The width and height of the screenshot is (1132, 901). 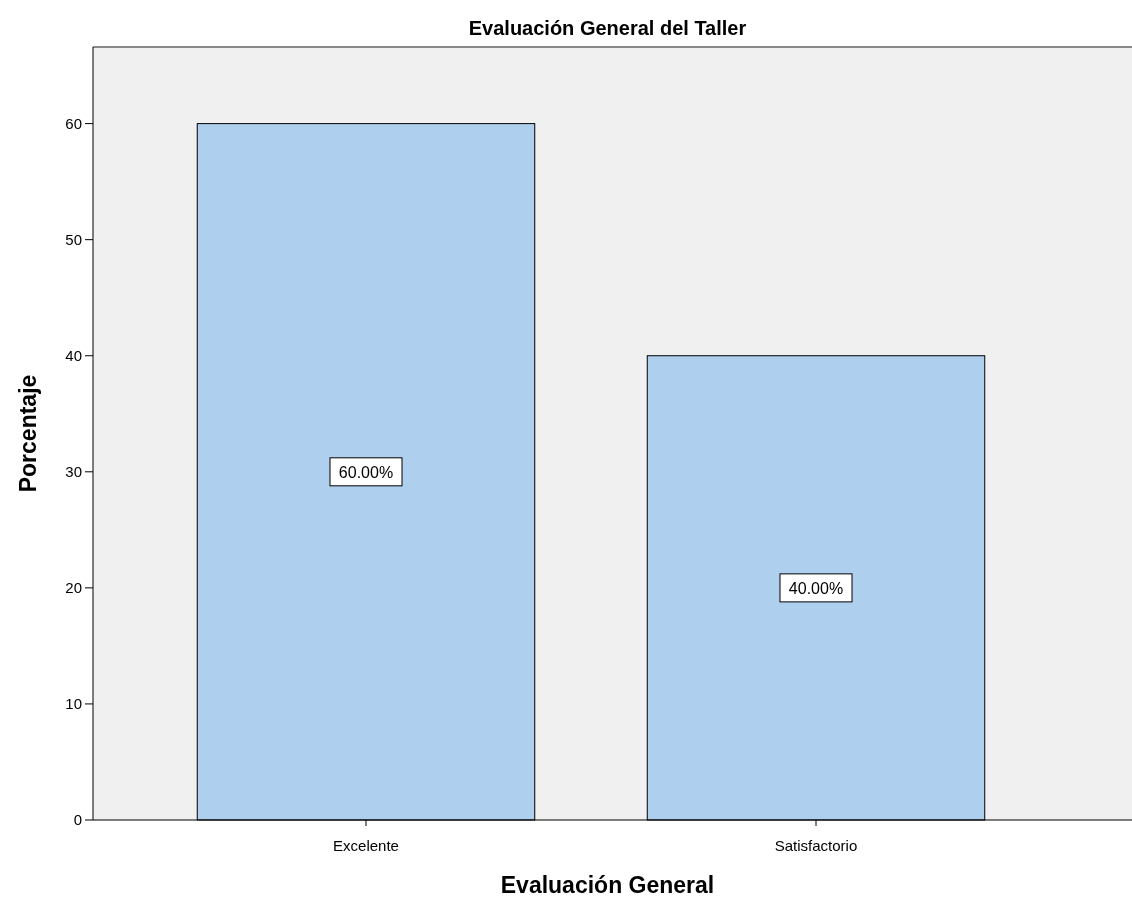 What do you see at coordinates (73, 471) in the screenshot?
I see `y-tick-label: 30` at bounding box center [73, 471].